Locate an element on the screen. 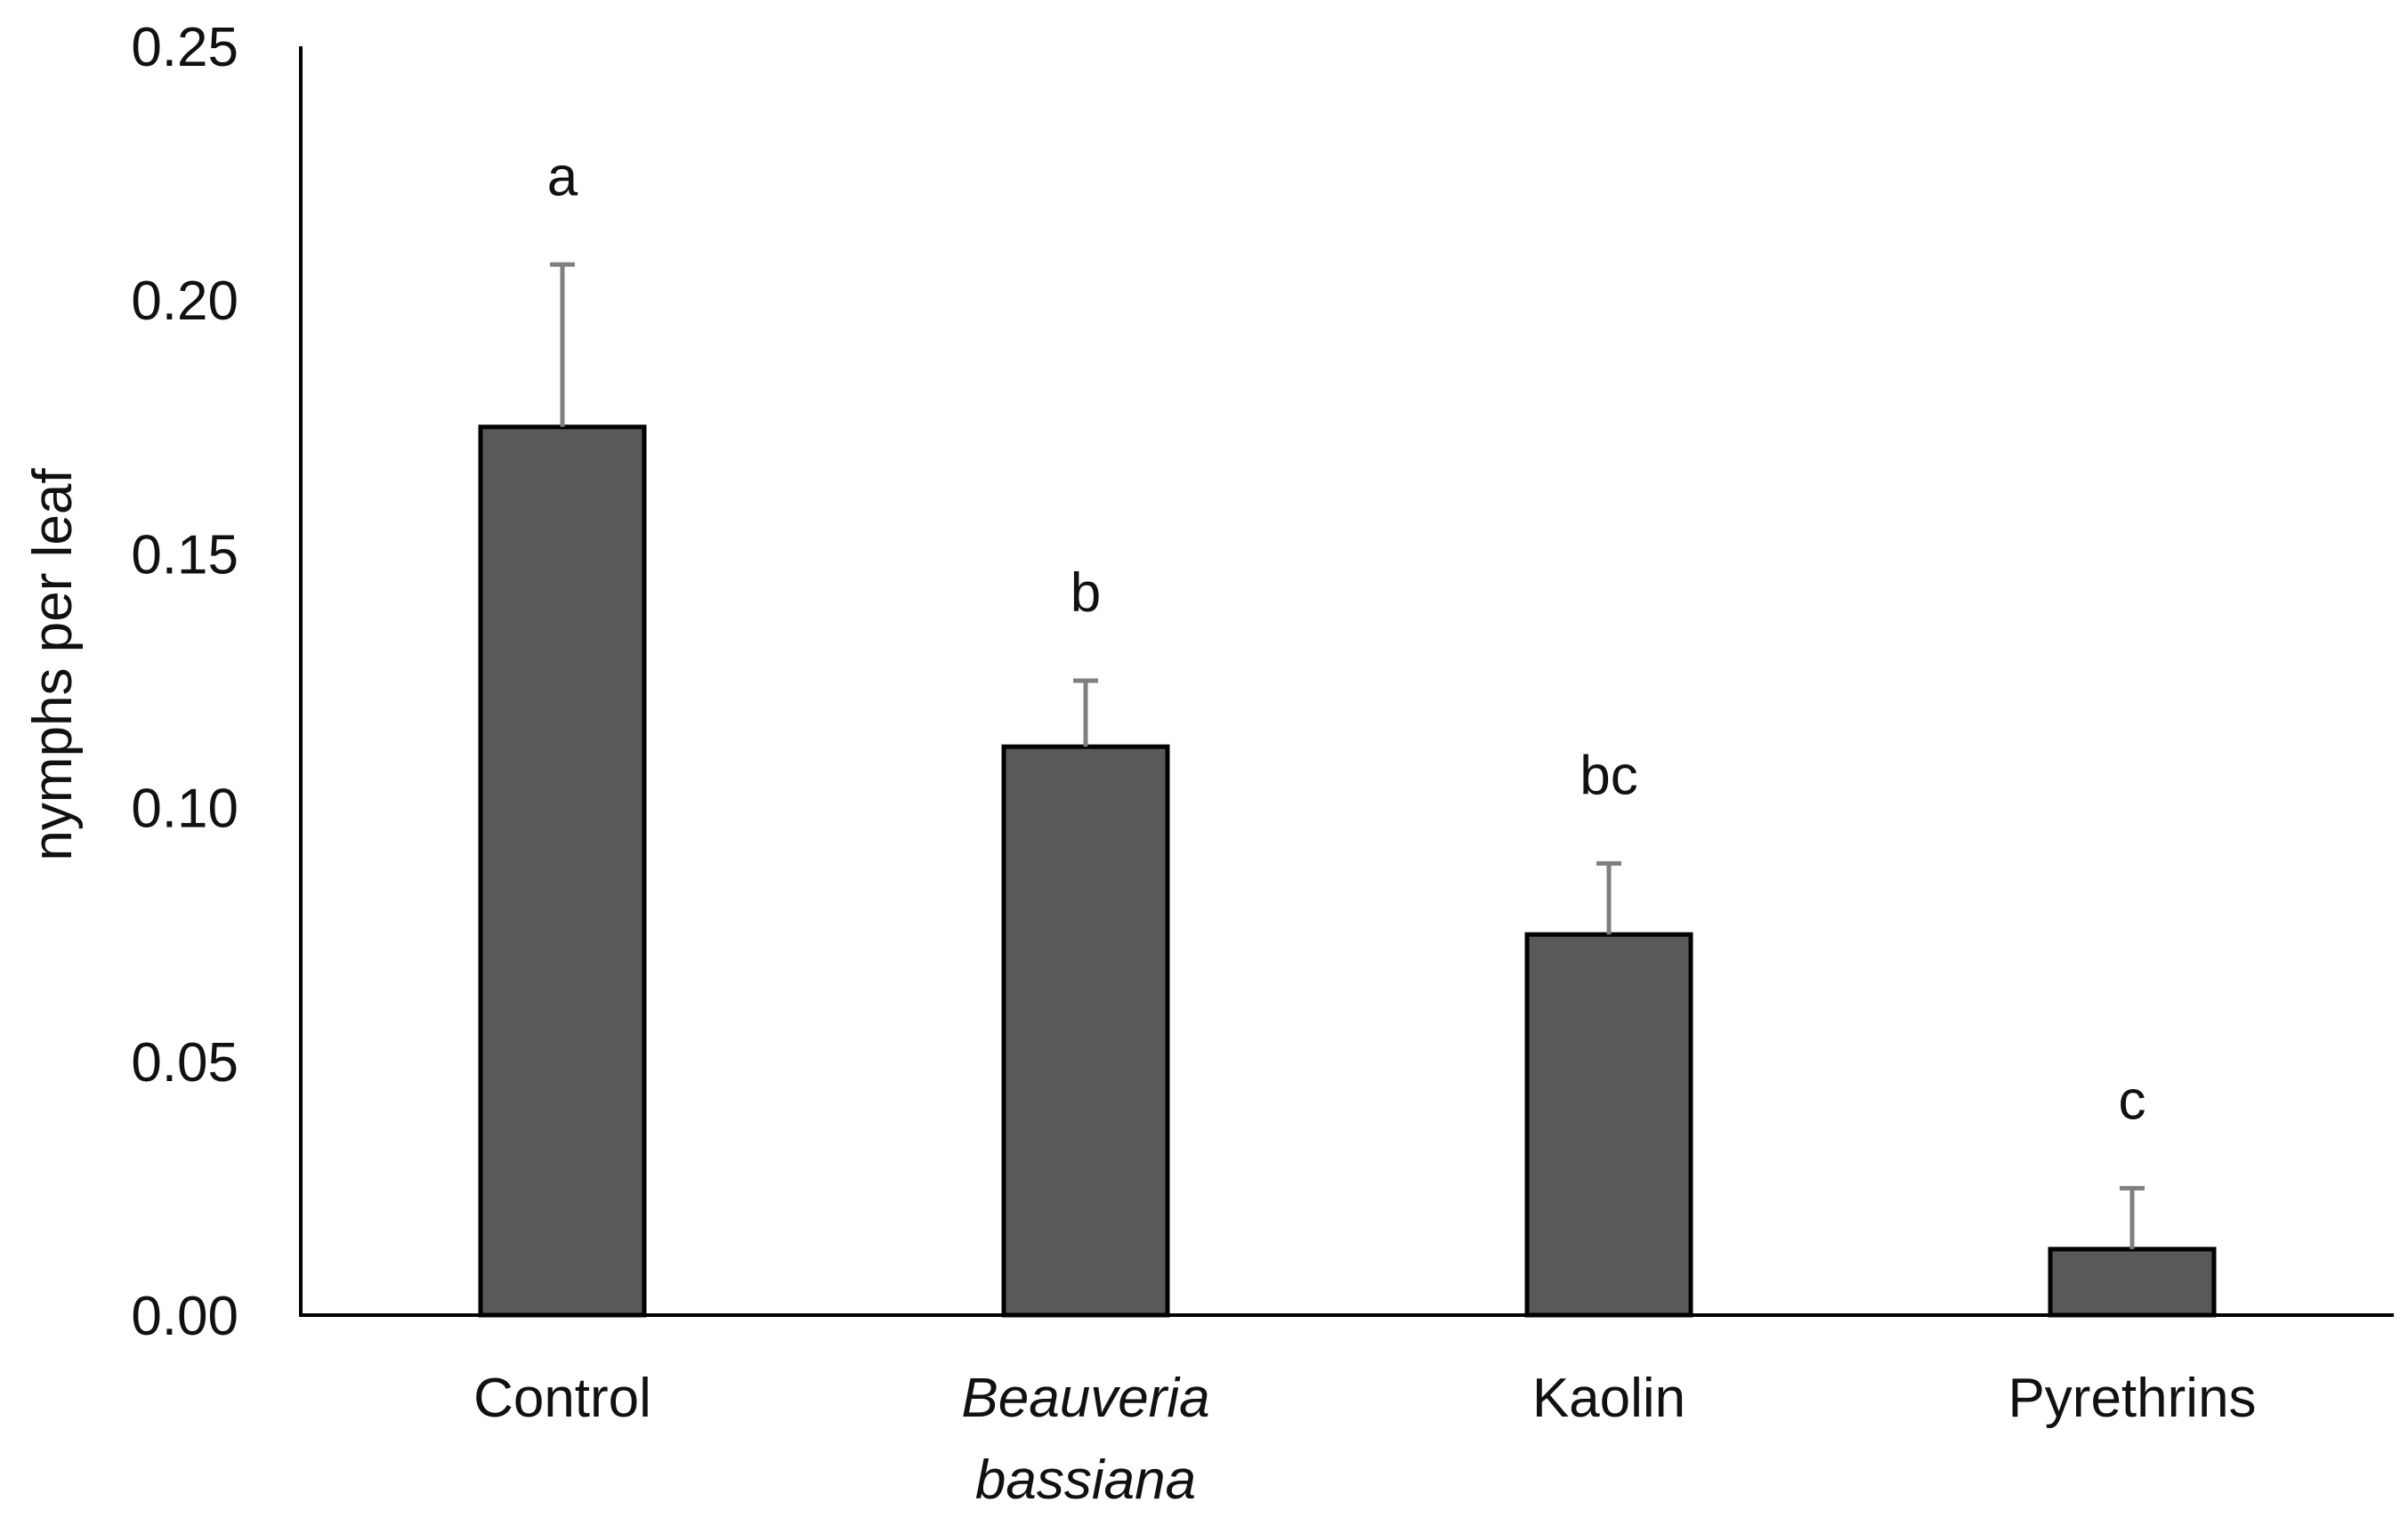 This screenshot has width=2408, height=1518. x-category-label: Kaolin is located at coordinates (1608, 1398).